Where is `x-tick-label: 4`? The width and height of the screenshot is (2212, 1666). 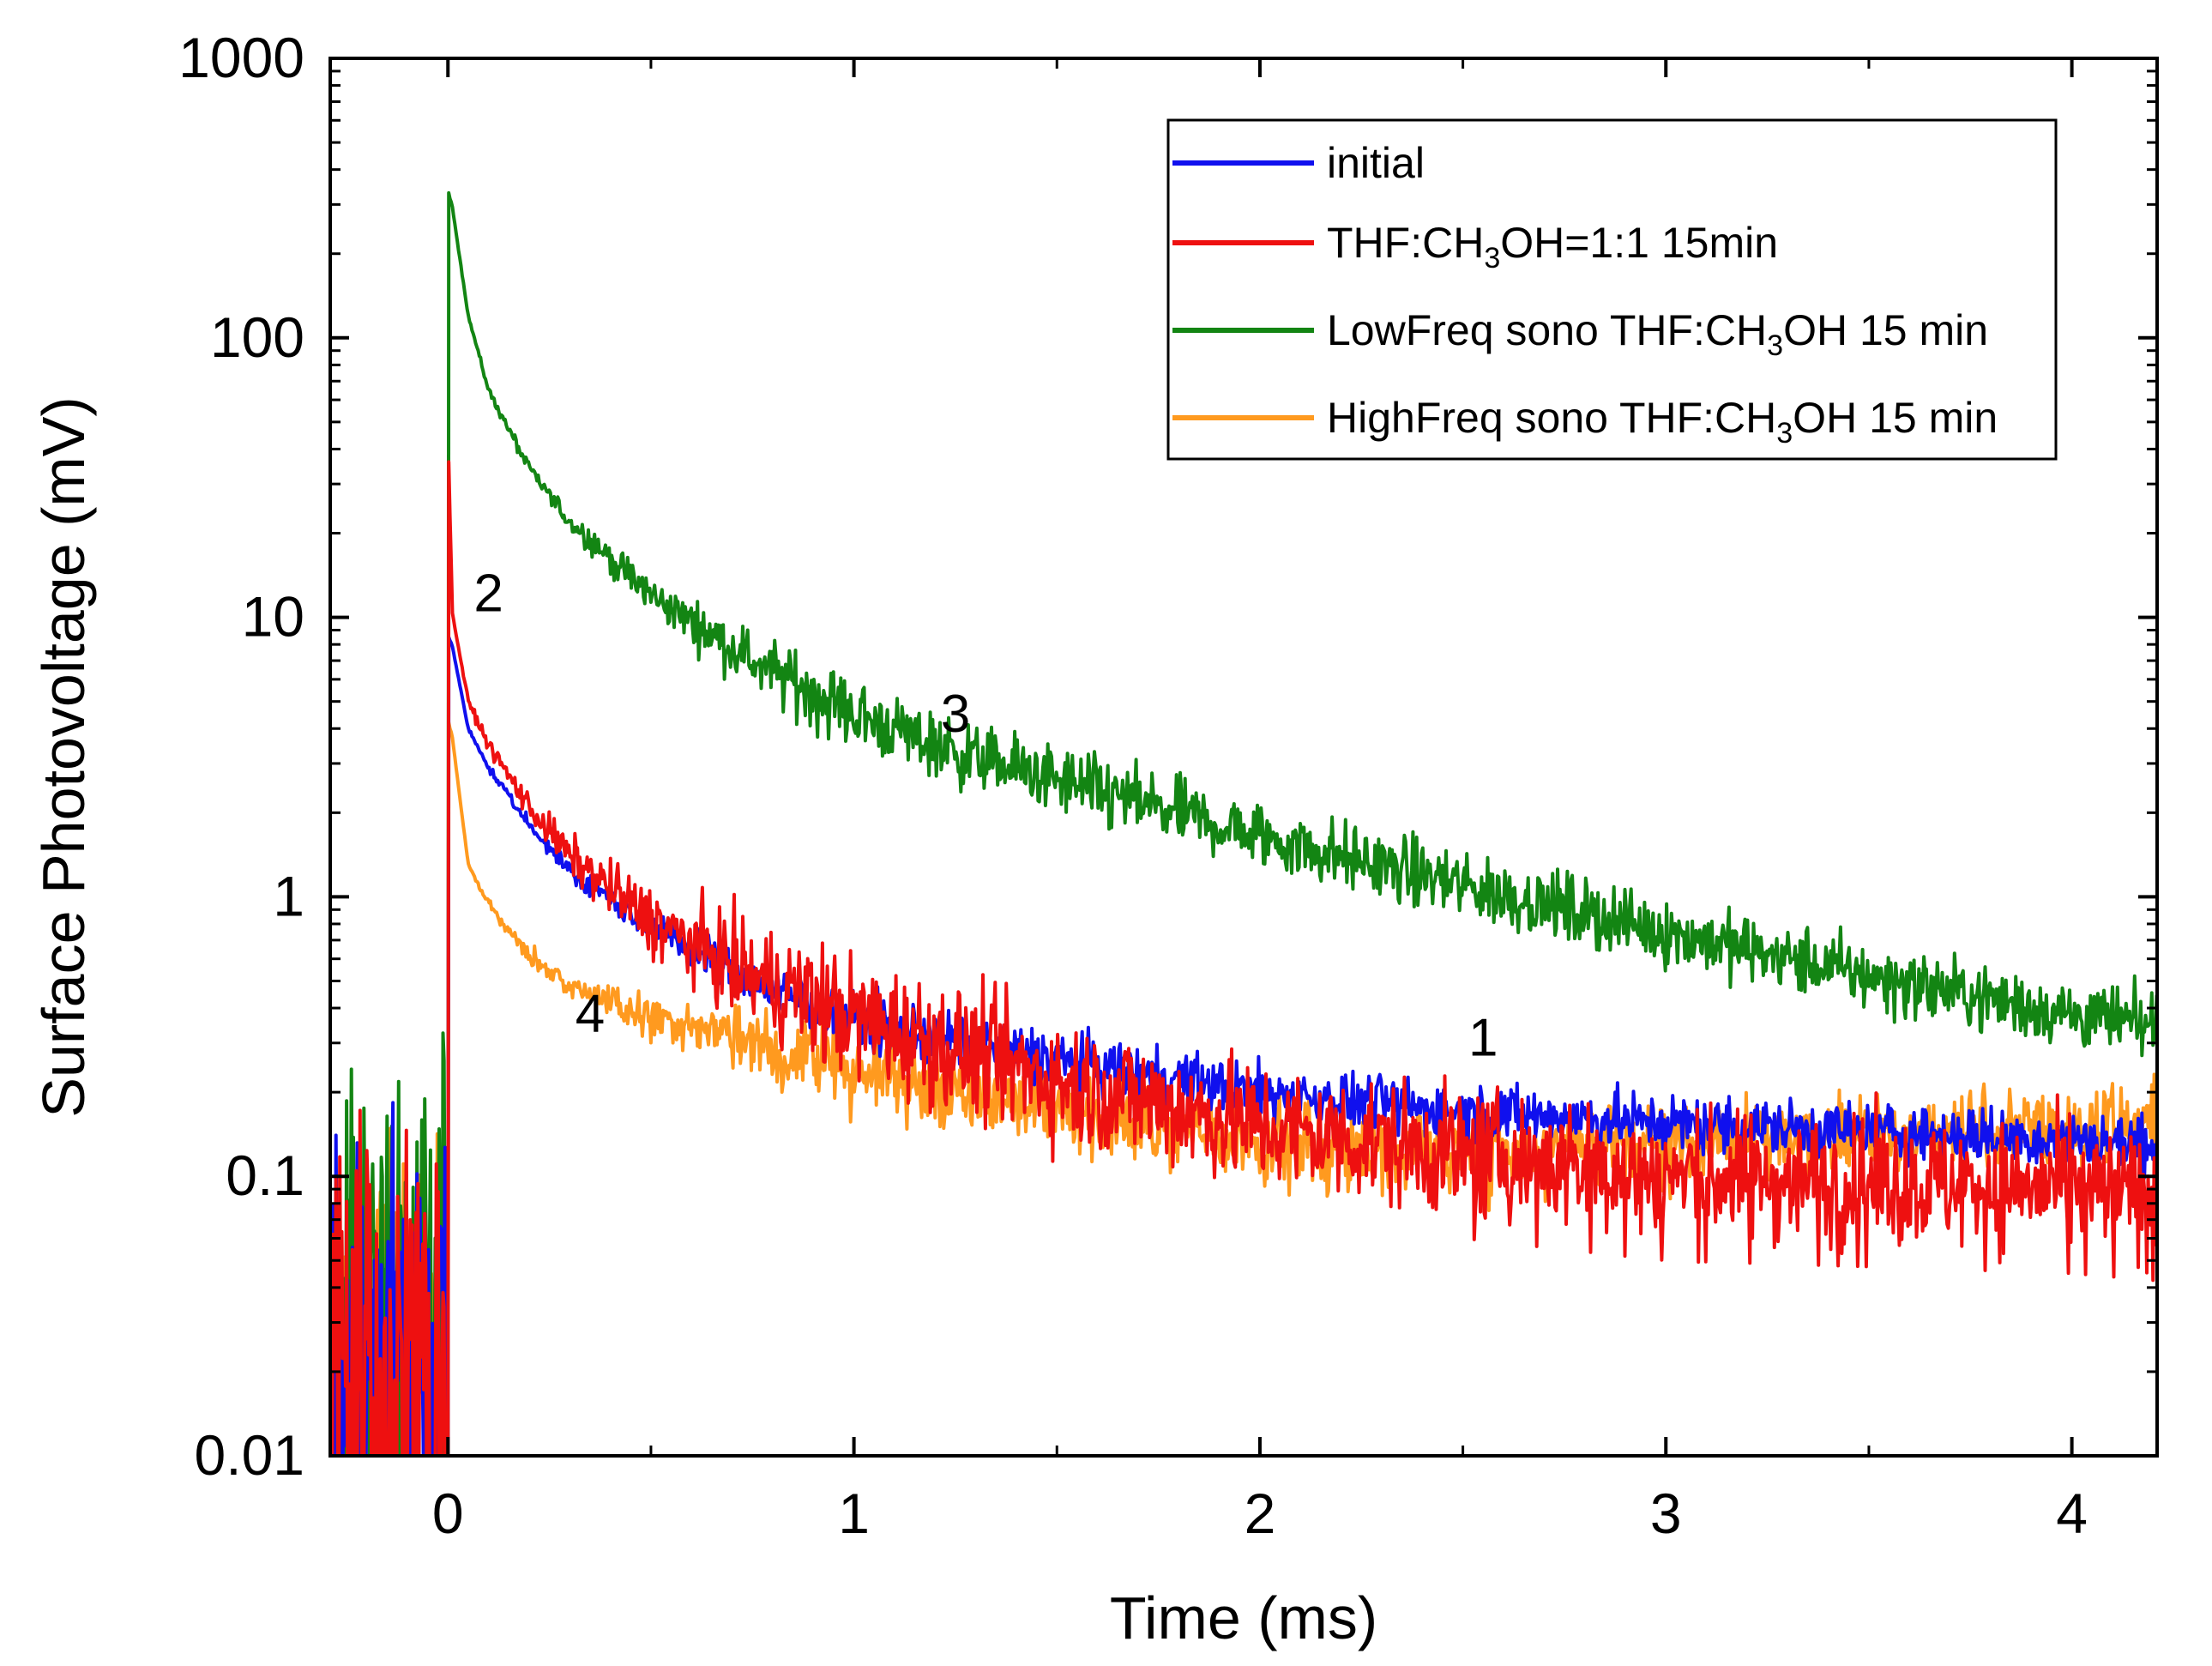 x-tick-label: 4 is located at coordinates (2072, 1513).